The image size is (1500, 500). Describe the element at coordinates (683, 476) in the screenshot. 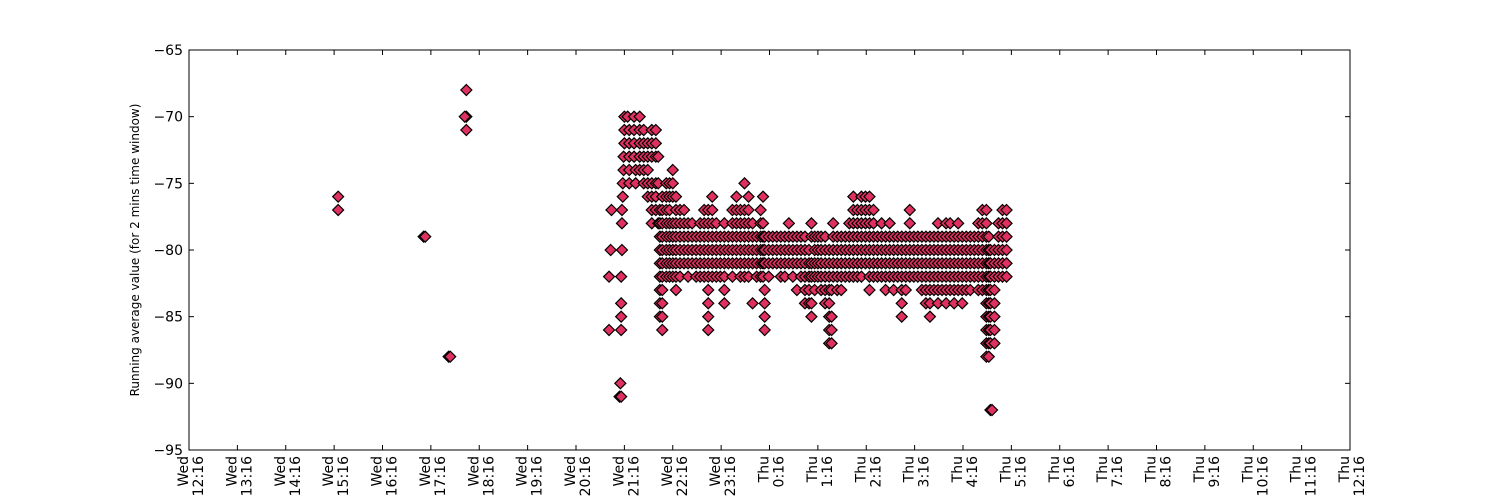

I see `x-tick-label-time: 22:16` at that location.